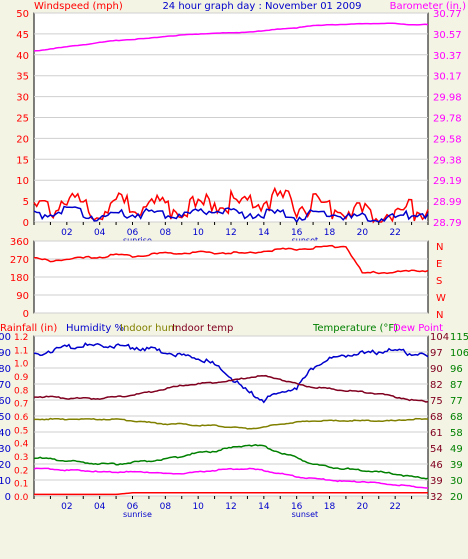 This screenshot has width=468, height=559. Describe the element at coordinates (22, 139) in the screenshot. I see `windspeed-y-tick-label: 20` at that location.